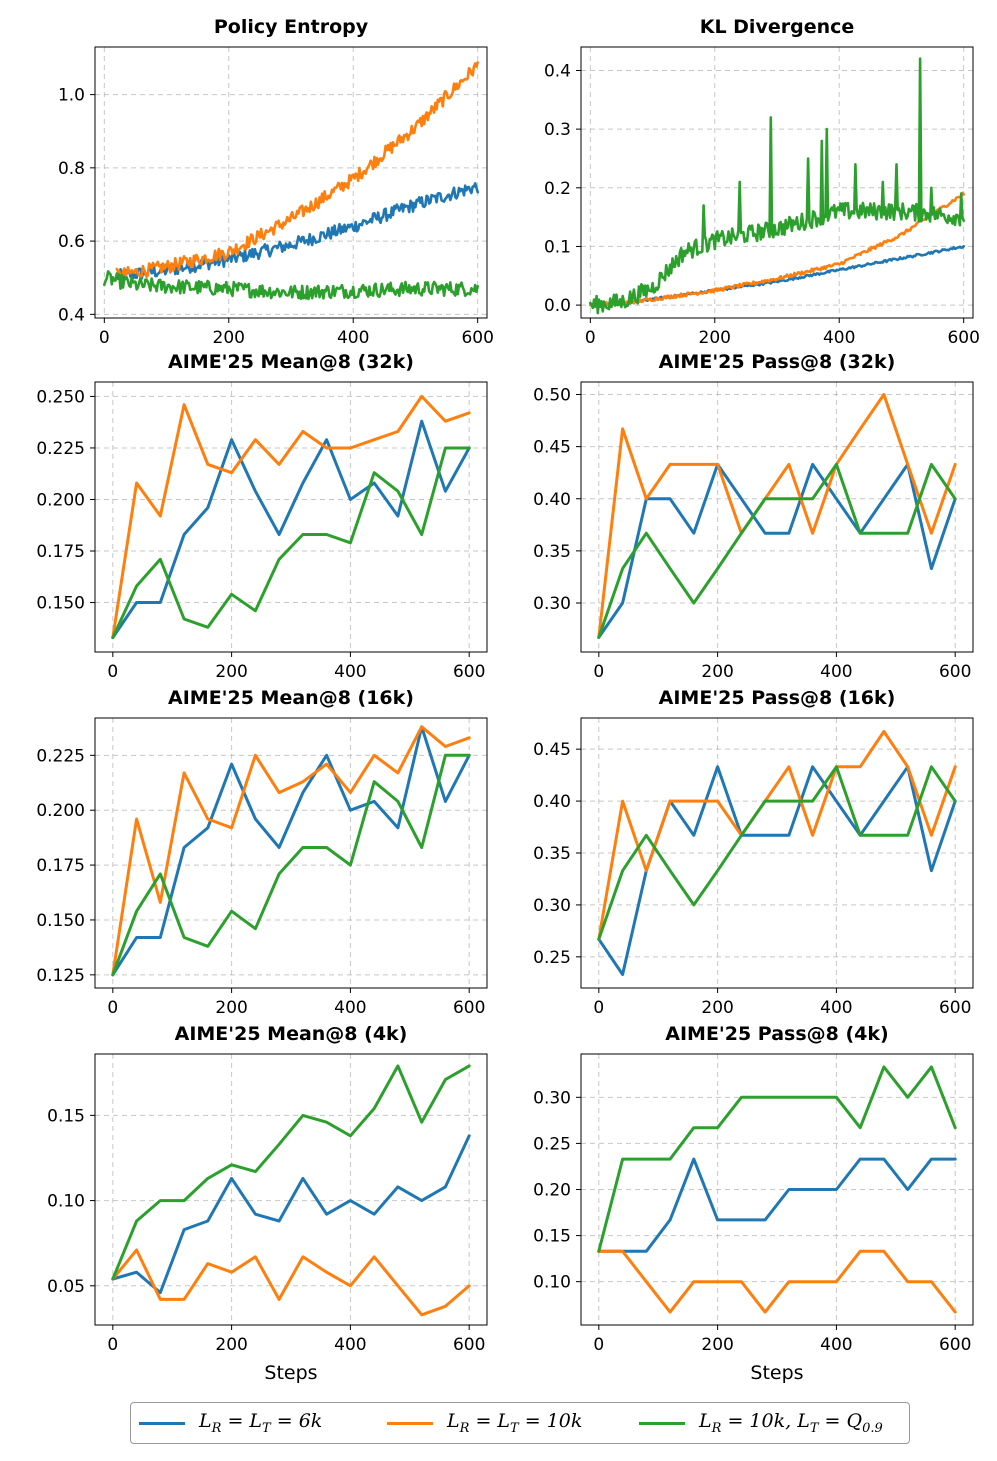 The image size is (997, 1461). I want to click on subplot-title: Policy Entropy, so click(291, 27).